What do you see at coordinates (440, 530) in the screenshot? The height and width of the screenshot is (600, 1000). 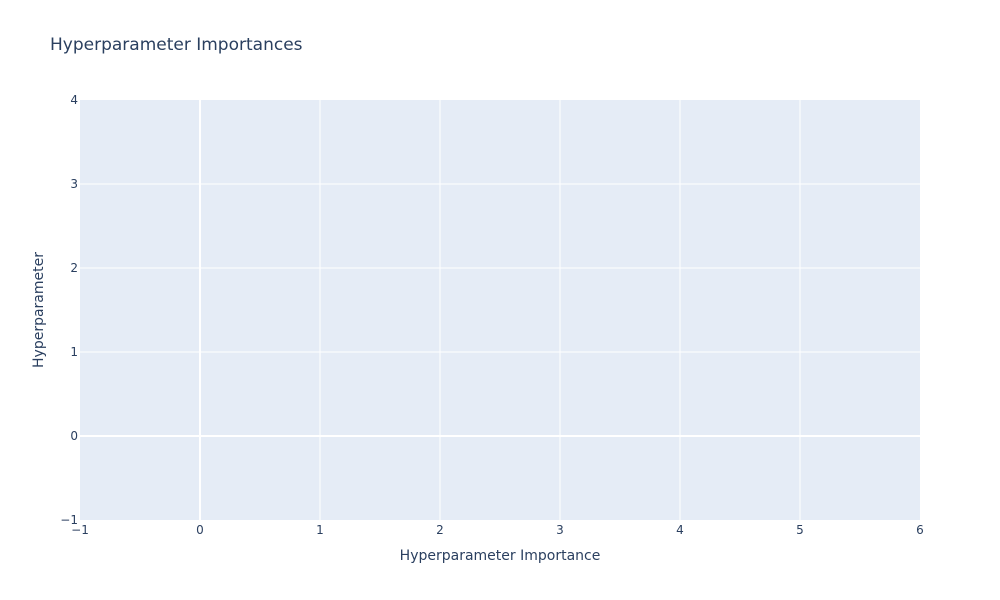 I see `x-tick-label: 2` at bounding box center [440, 530].